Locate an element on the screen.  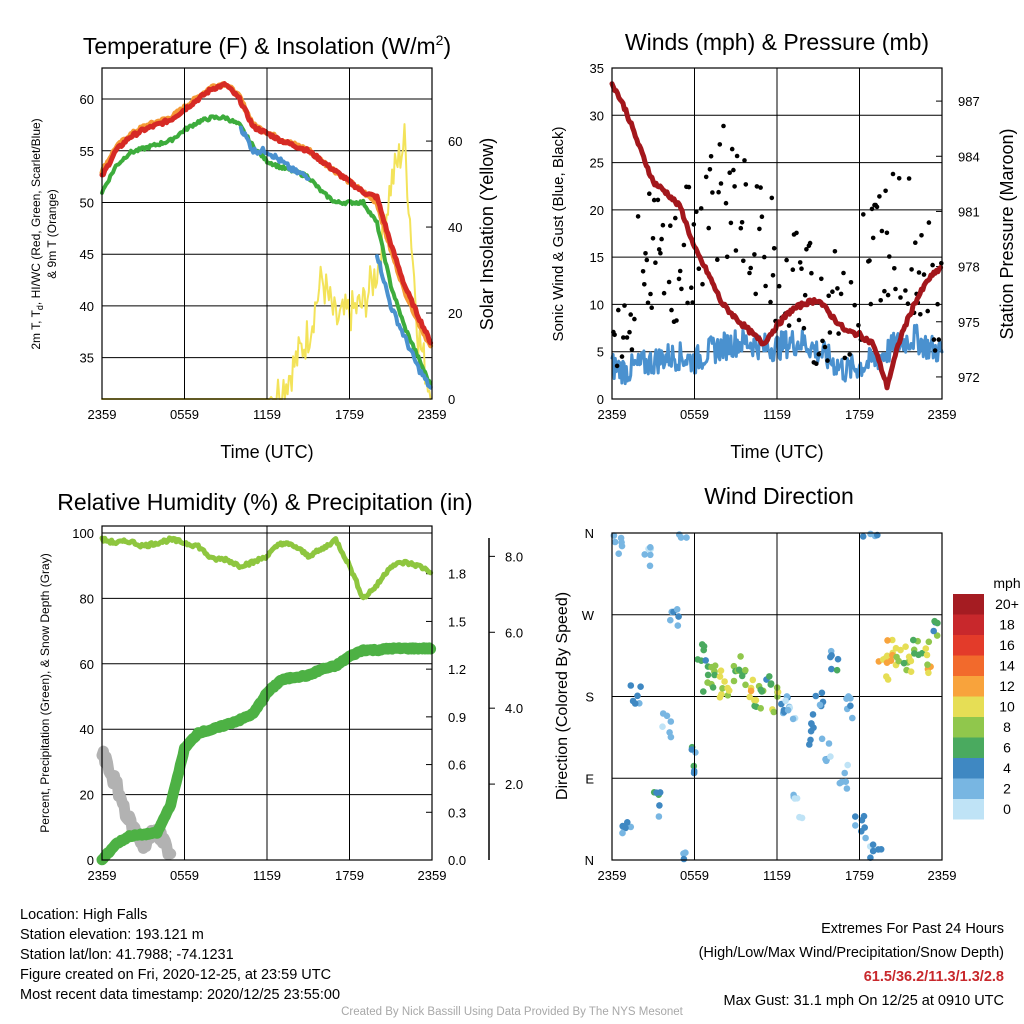
insolation-tick-label: 0 is located at coordinates (451, 399).